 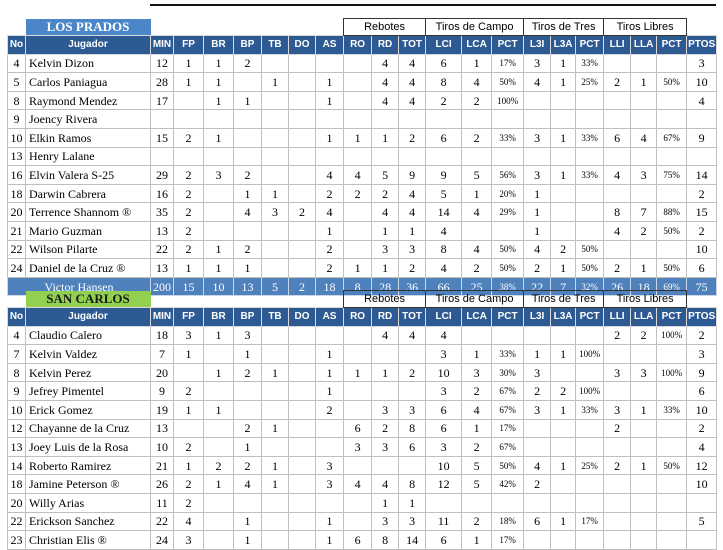 What do you see at coordinates (218, 45) in the screenshot?
I see `column-header: BR` at bounding box center [218, 45].